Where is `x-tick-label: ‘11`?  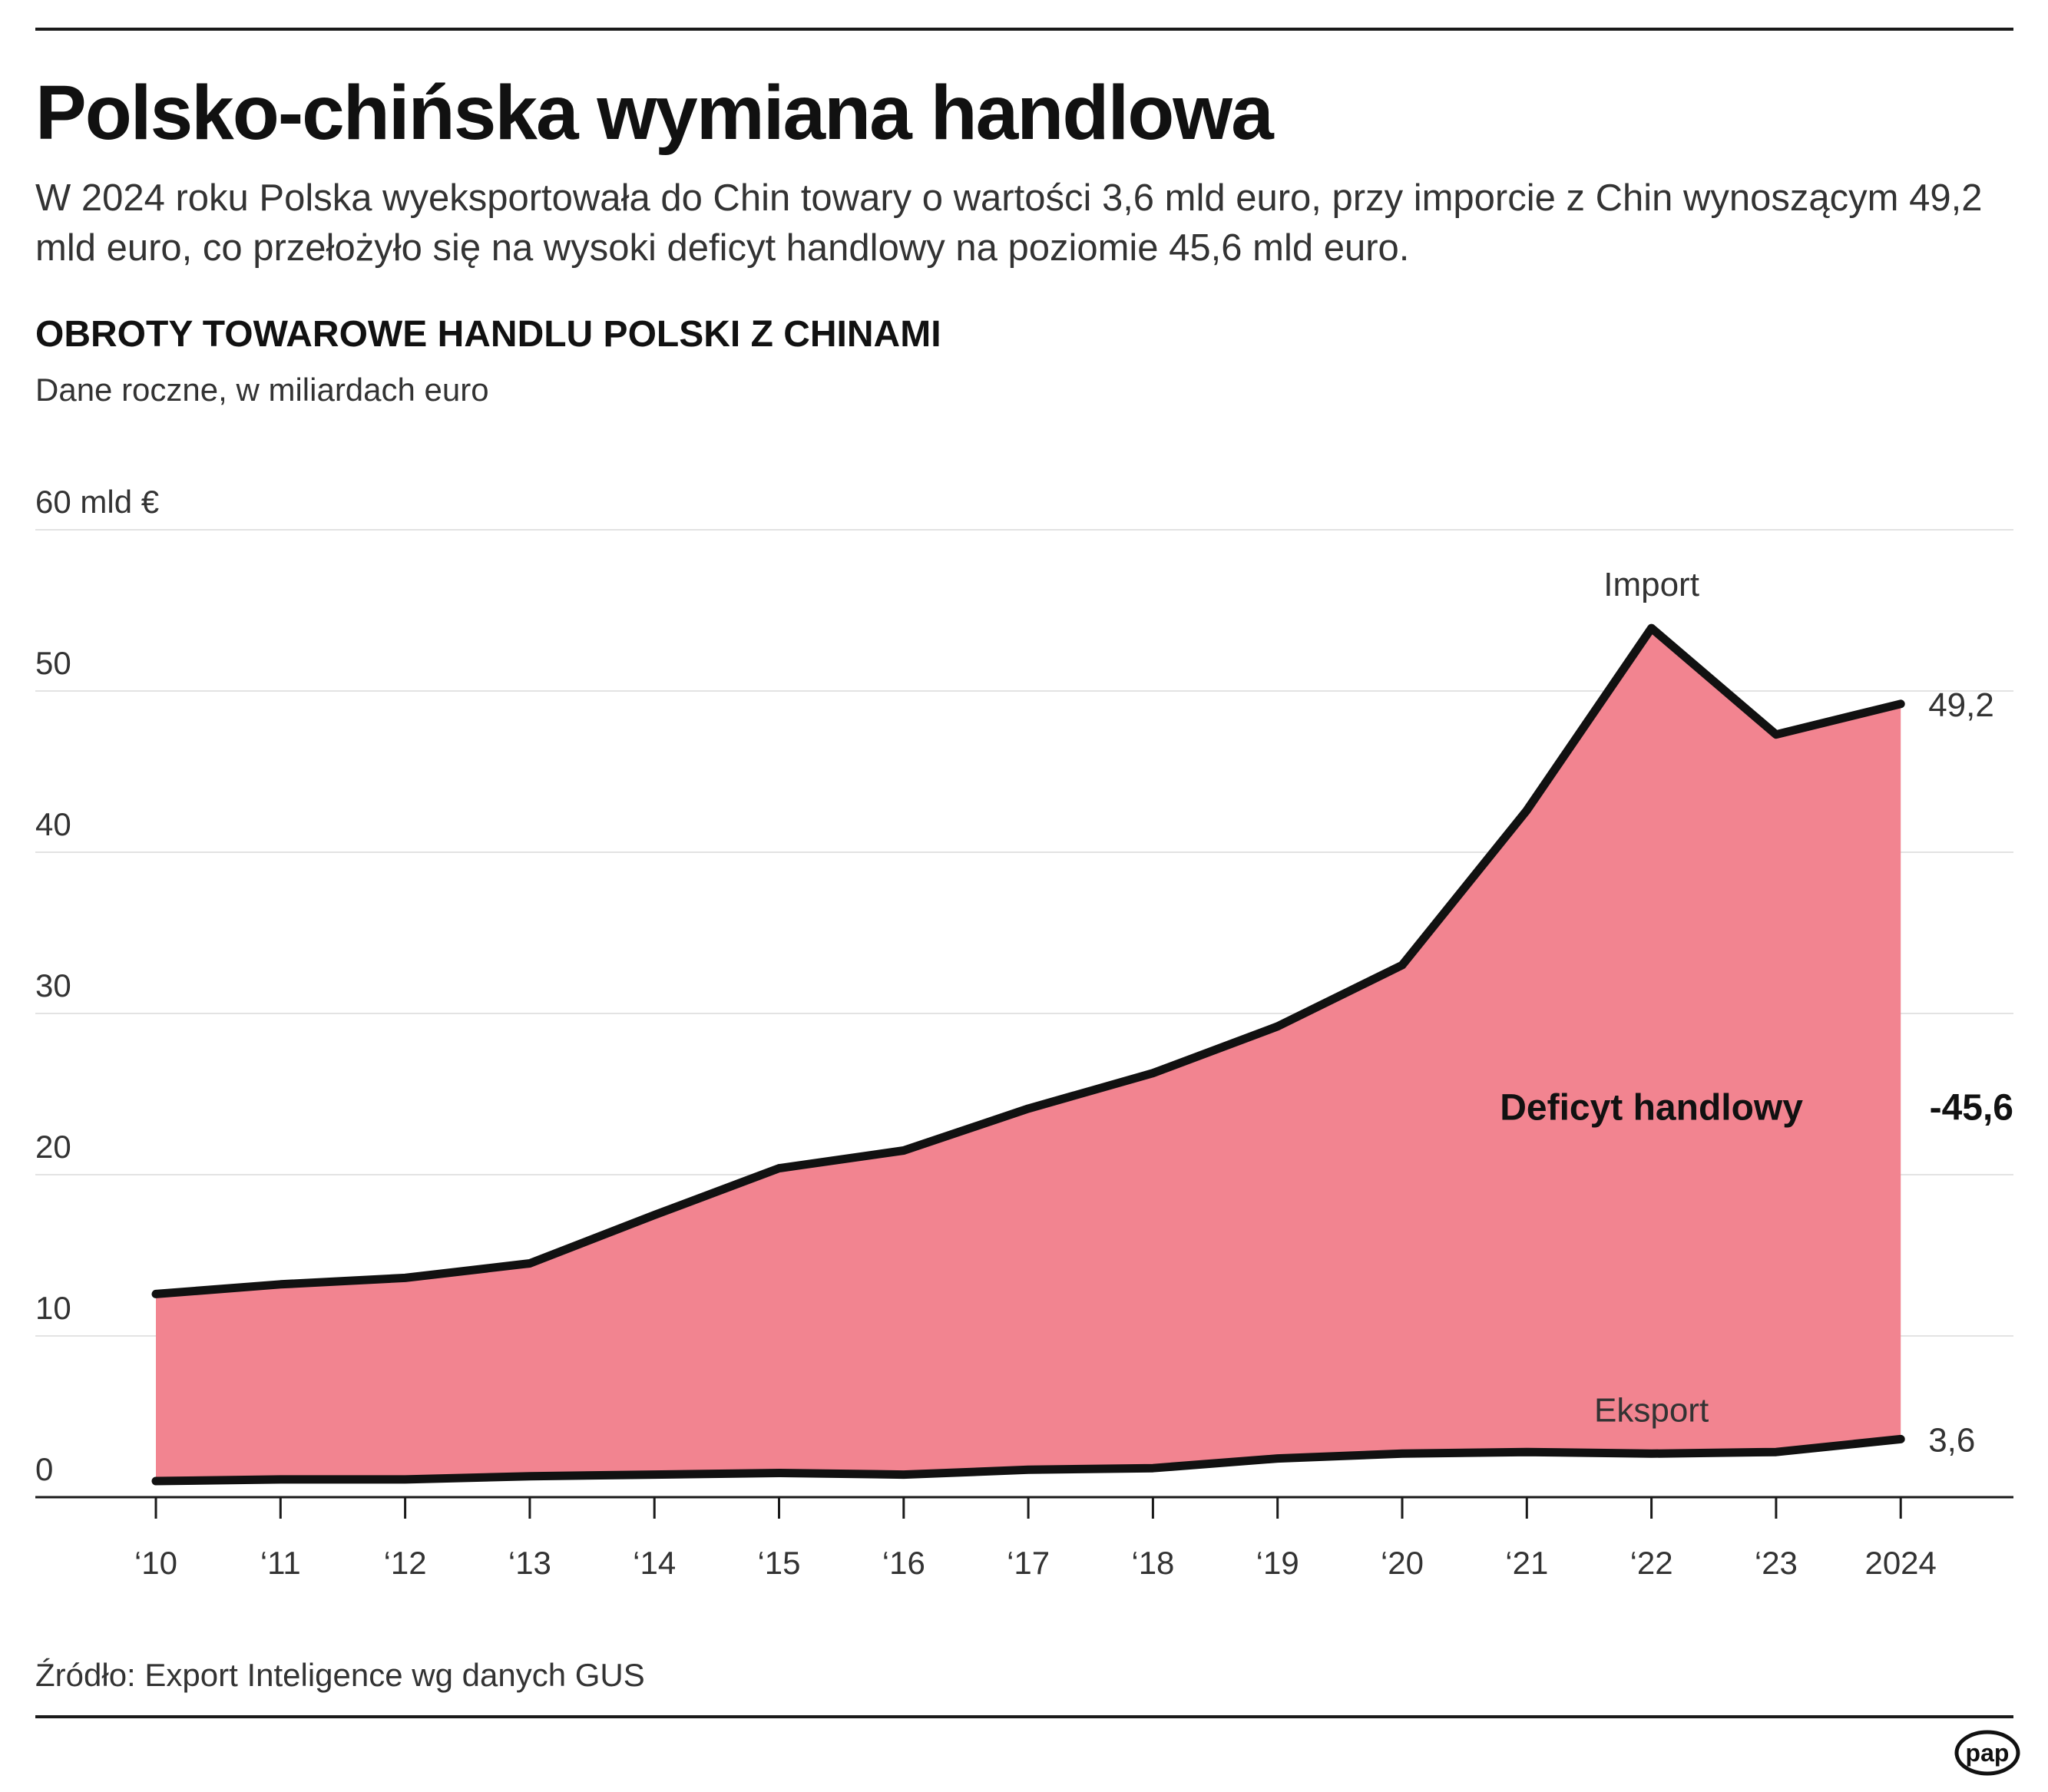 x-tick-label: ‘11 is located at coordinates (280, 1563).